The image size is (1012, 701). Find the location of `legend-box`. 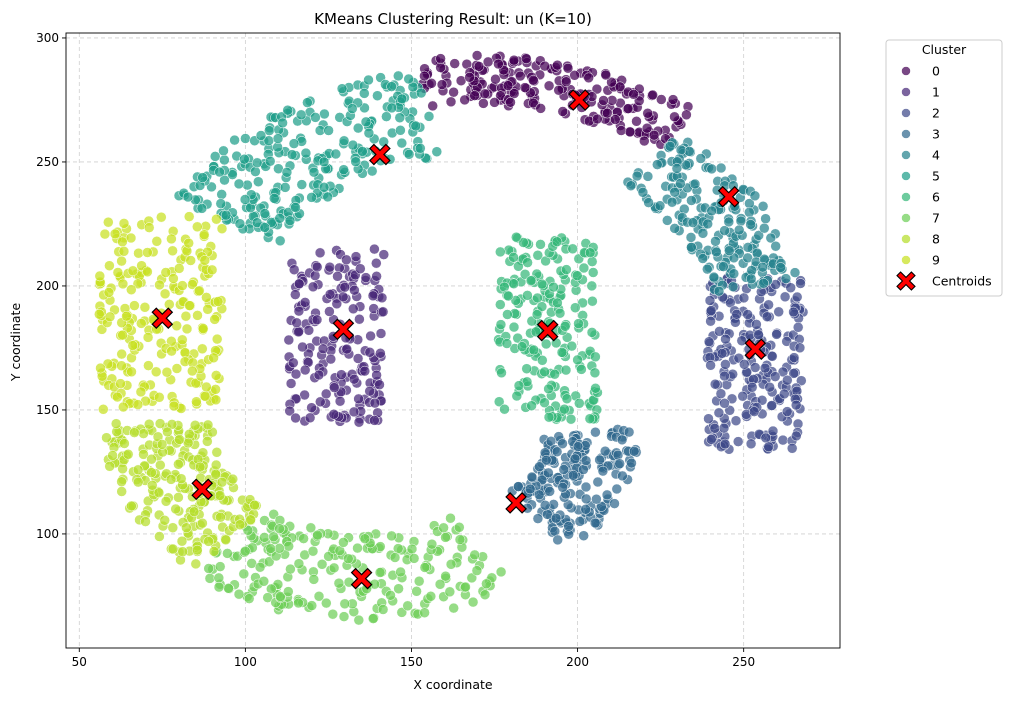

legend-box is located at coordinates (944, 168).